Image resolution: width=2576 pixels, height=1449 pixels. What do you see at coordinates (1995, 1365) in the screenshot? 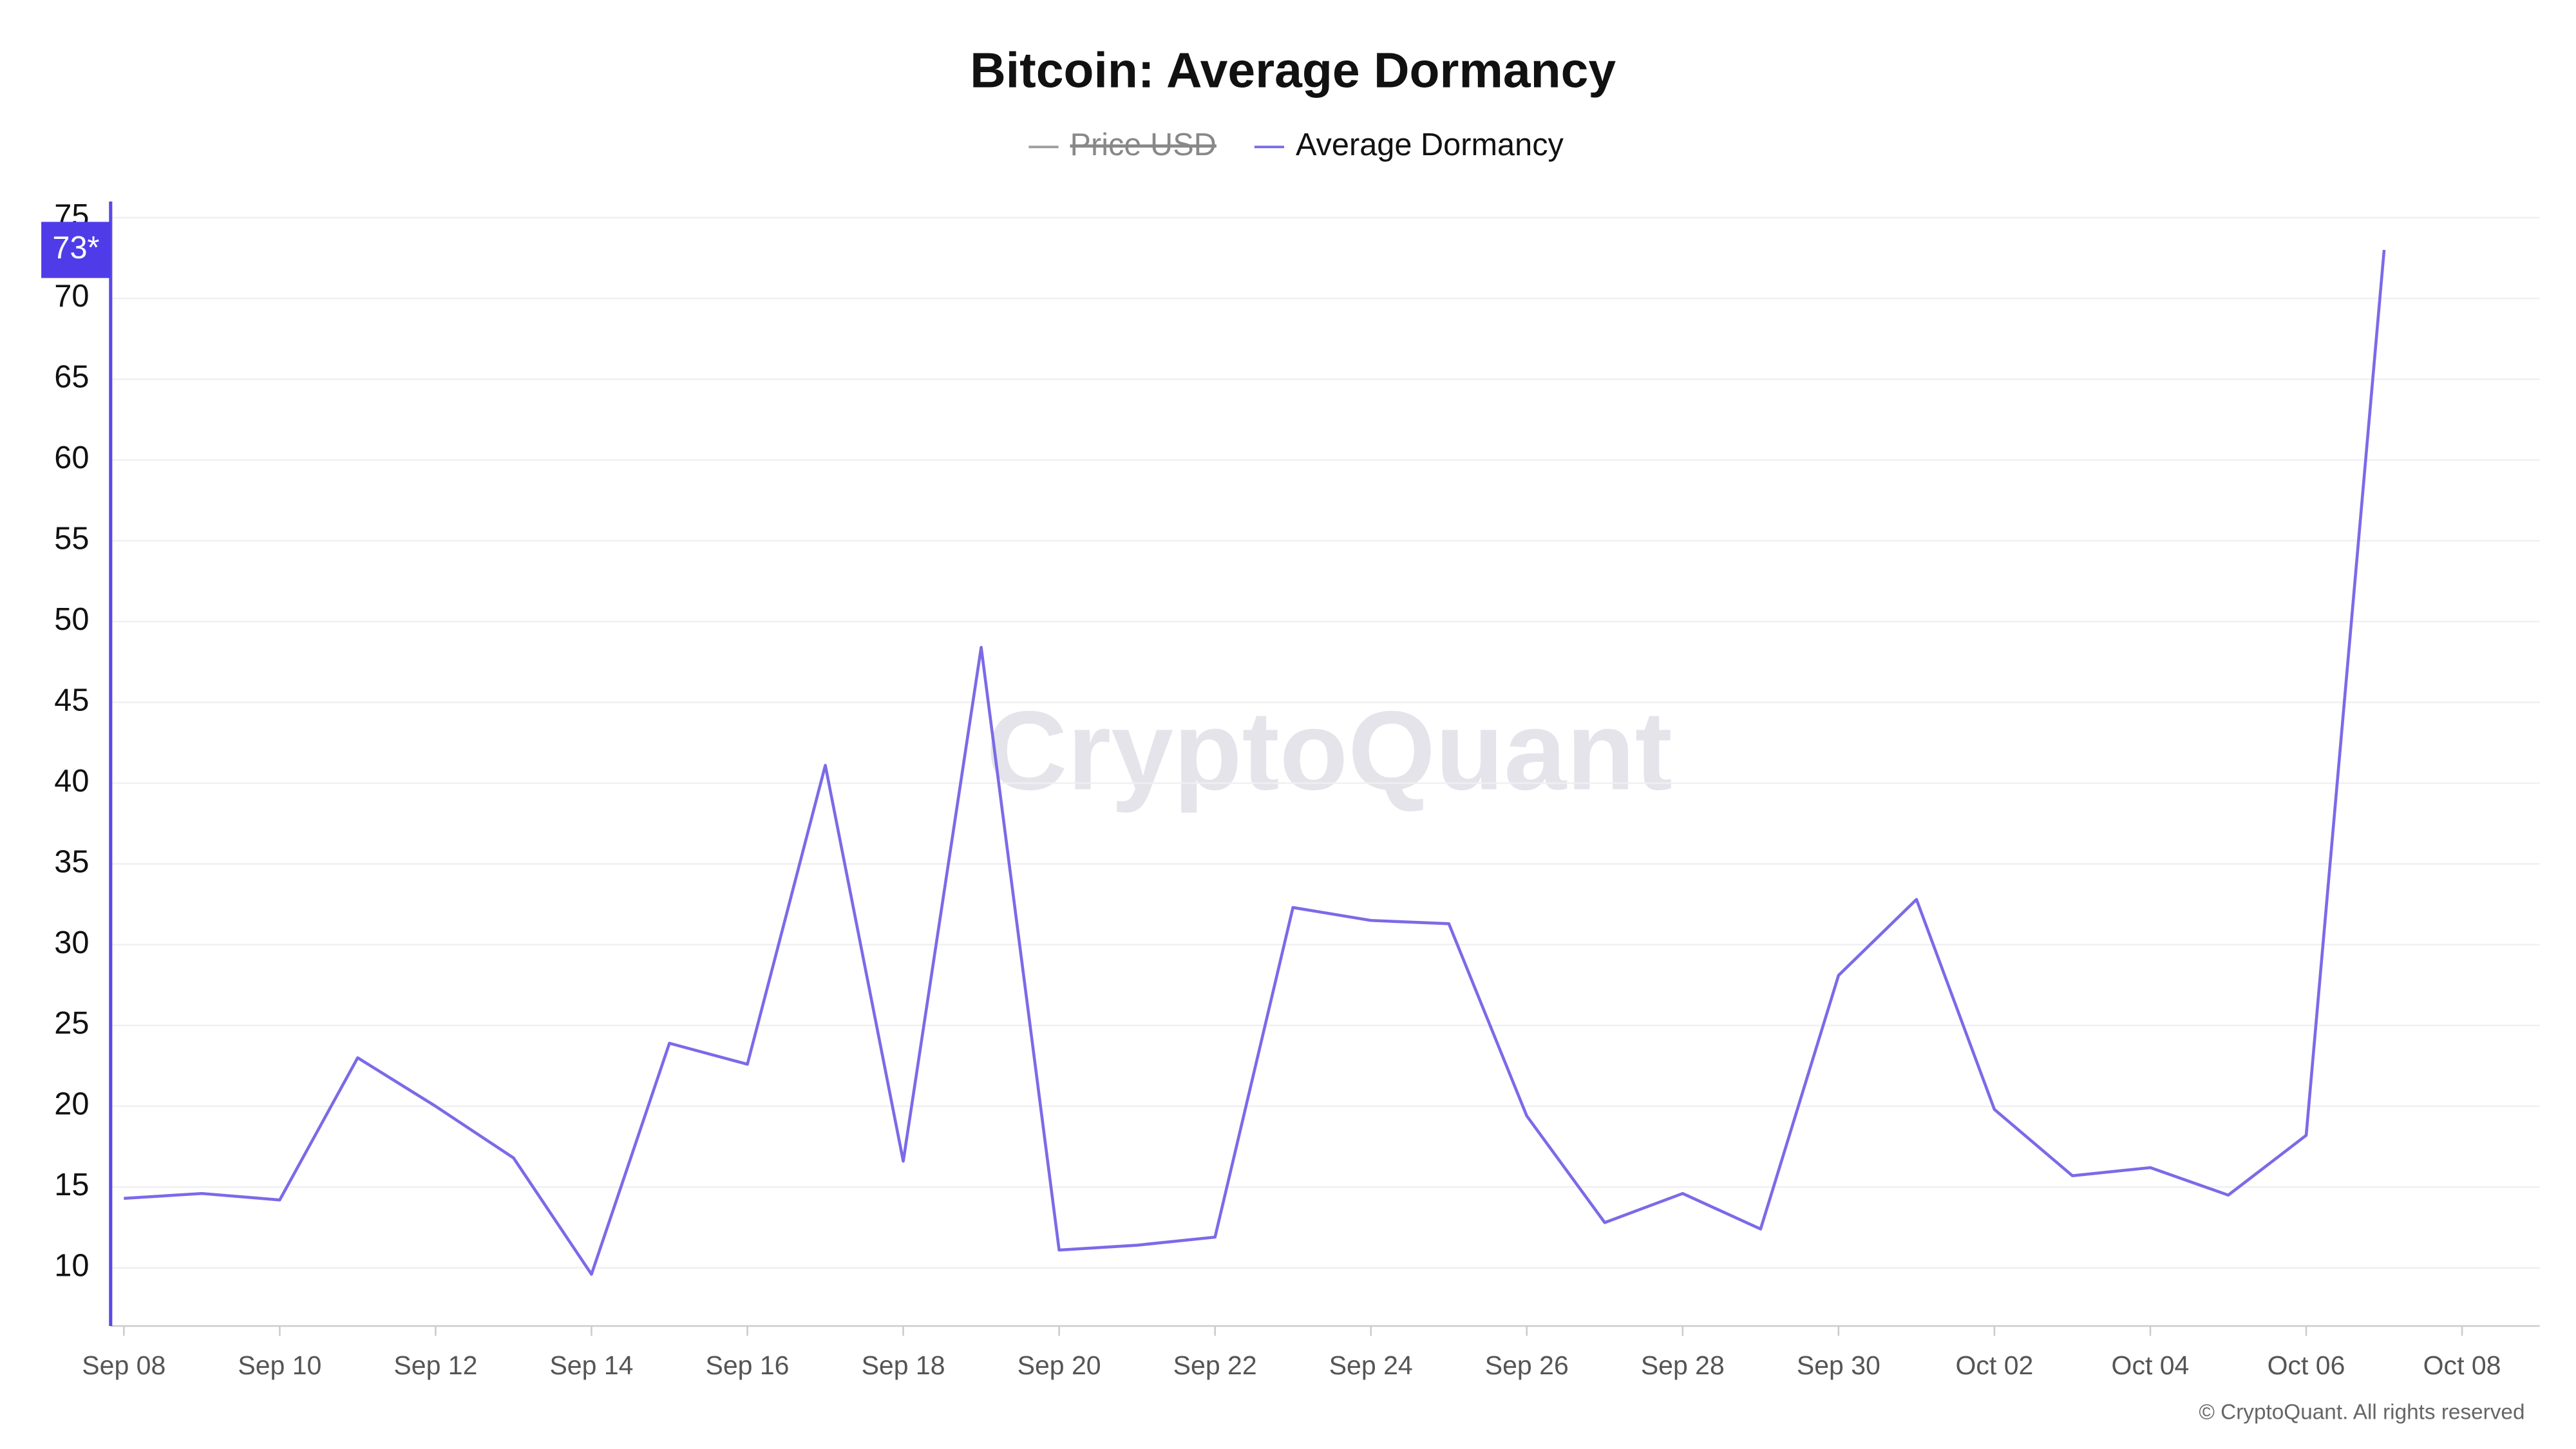
I see `x-tick-label: Oct 02` at bounding box center [1995, 1365].